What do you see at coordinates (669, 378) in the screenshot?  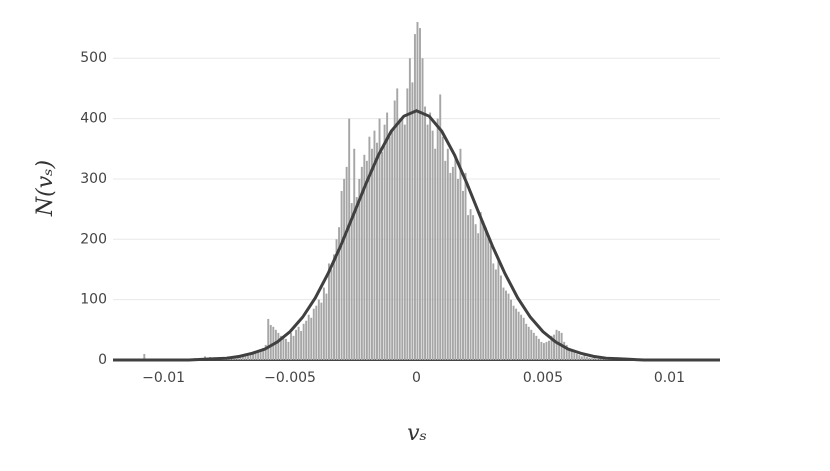 I see `x-tick-label: 0.01` at bounding box center [669, 378].